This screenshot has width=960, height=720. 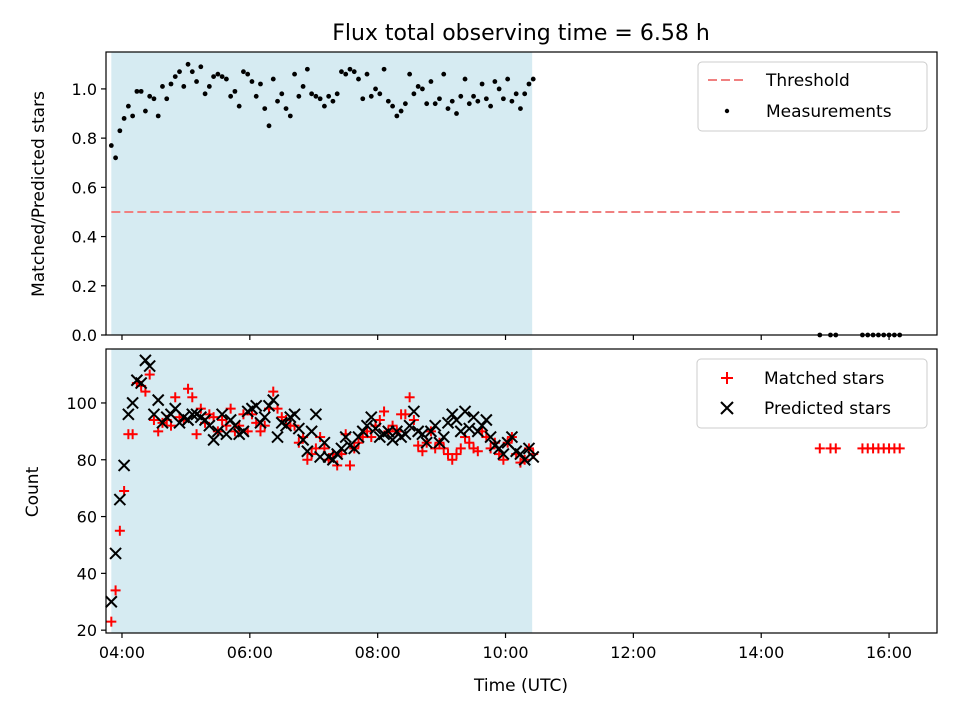 What do you see at coordinates (761, 652) in the screenshot?
I see `x-tick-label: 14:00` at bounding box center [761, 652].